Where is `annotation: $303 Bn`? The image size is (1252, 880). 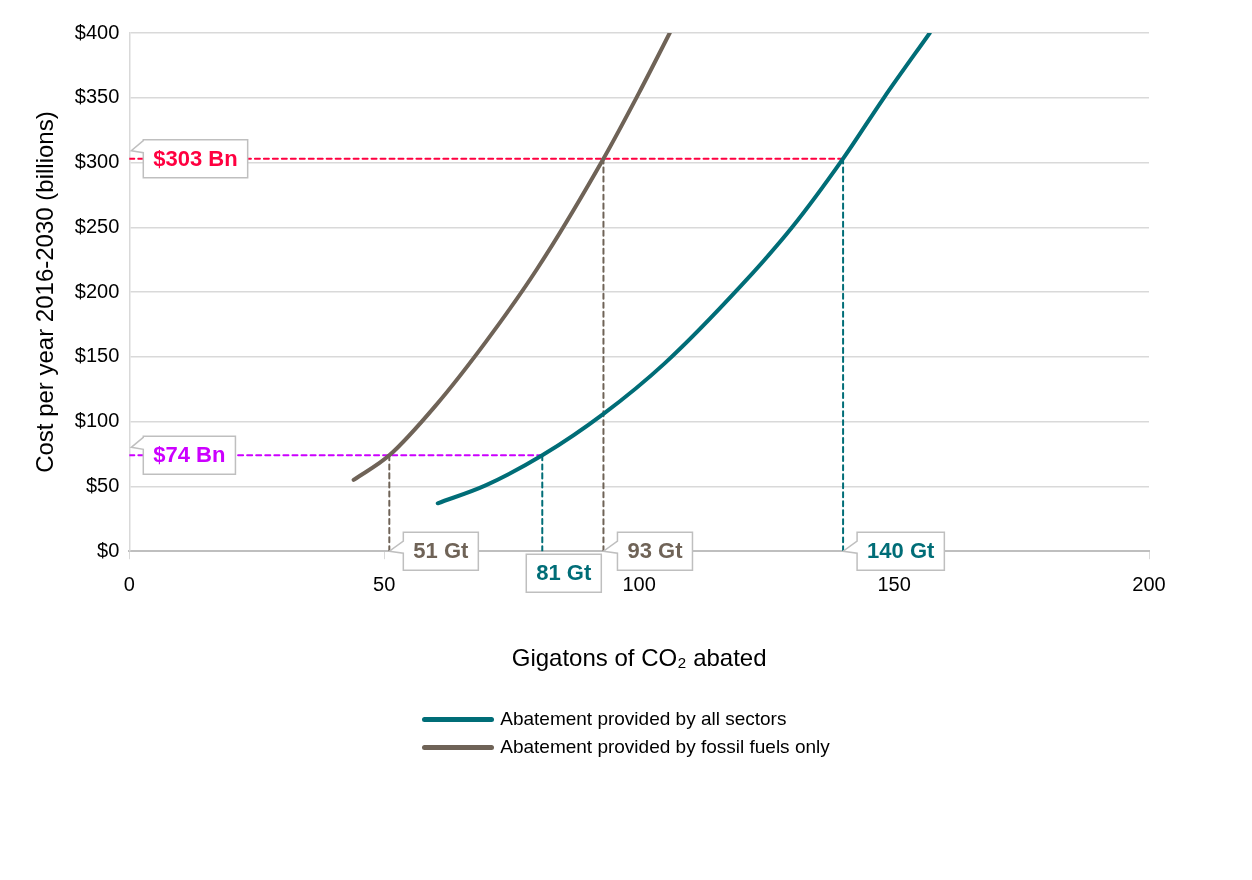 annotation: $303 Bn is located at coordinates (195, 158).